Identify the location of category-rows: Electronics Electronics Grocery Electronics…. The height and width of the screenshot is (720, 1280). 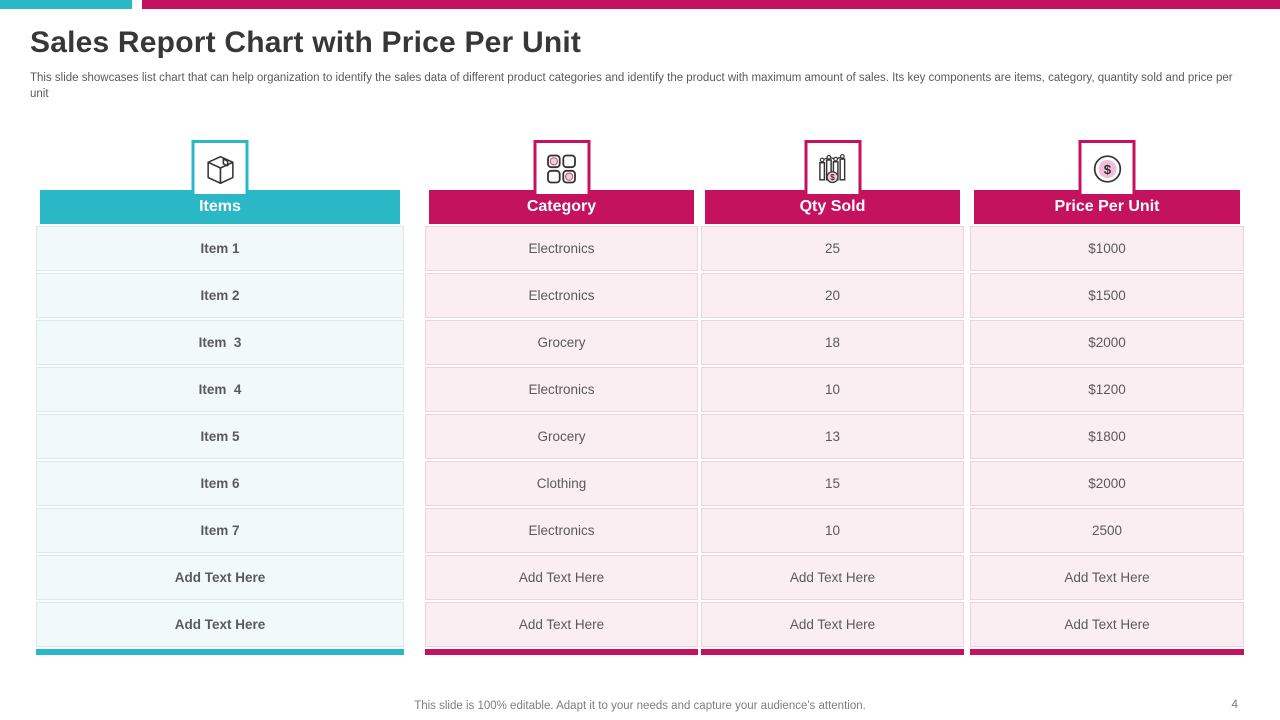
(561, 436).